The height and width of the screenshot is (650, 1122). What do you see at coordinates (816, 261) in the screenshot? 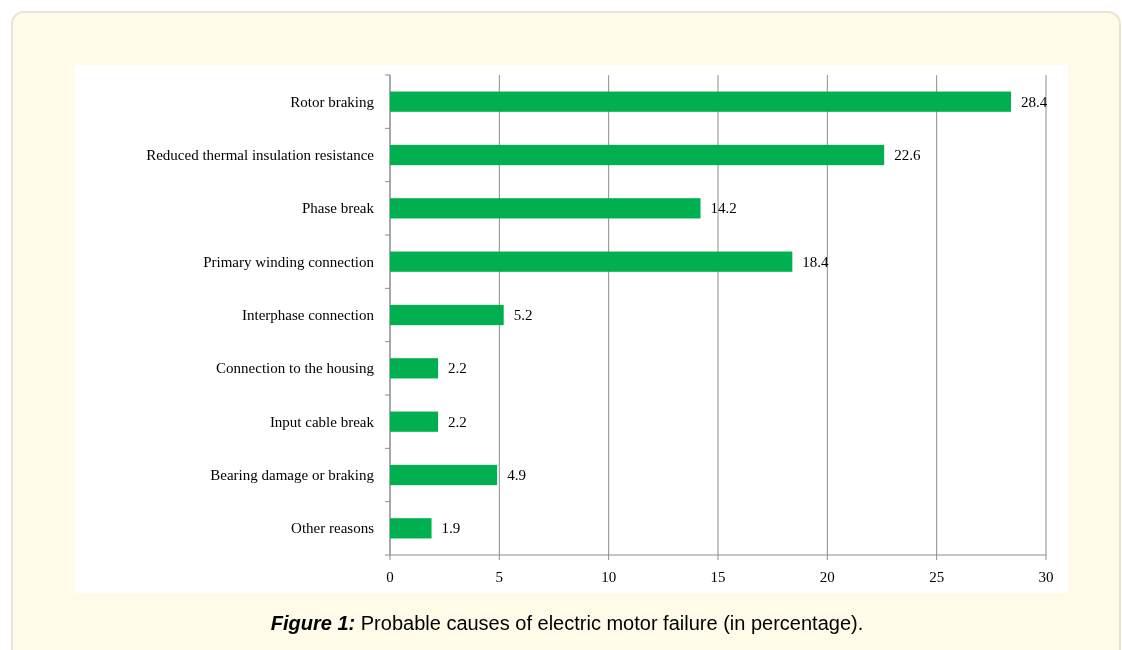
I see `data-label: 18.4` at bounding box center [816, 261].